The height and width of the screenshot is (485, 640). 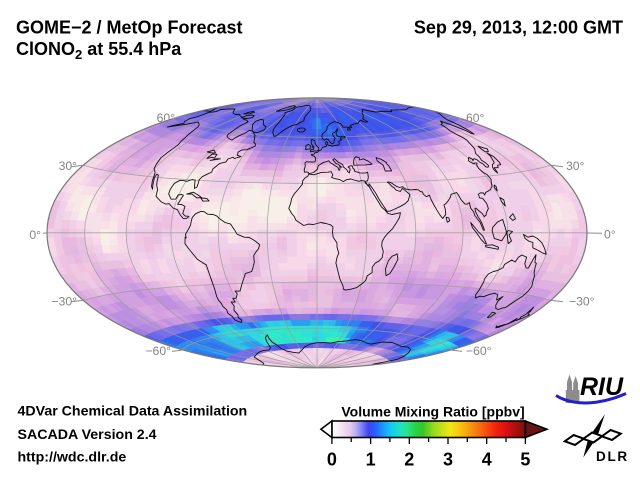 What do you see at coordinates (371, 460) in the screenshot?
I see `svg-text: 1` at bounding box center [371, 460].